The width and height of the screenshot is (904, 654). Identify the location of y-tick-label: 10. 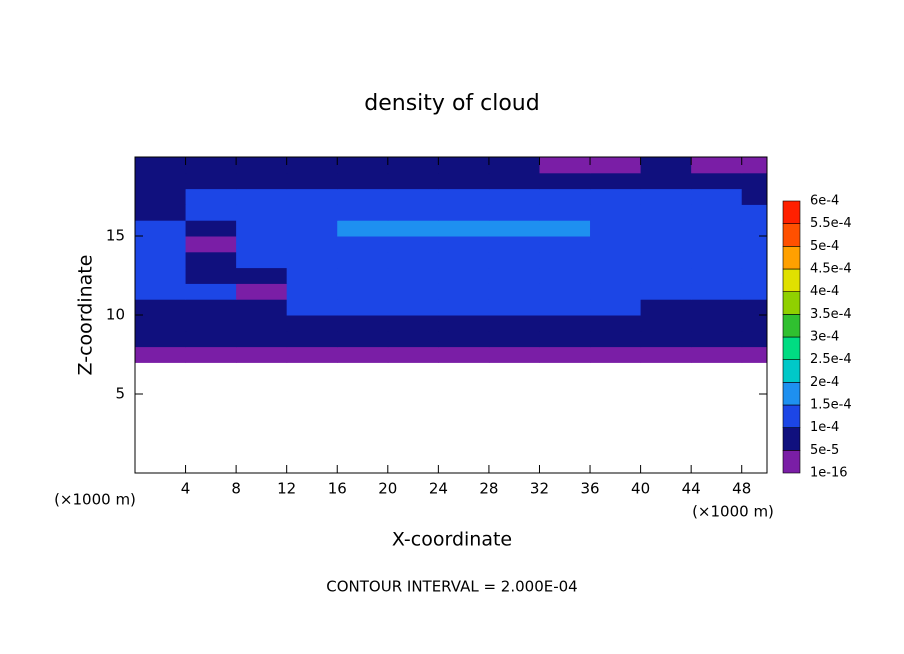
(115, 315).